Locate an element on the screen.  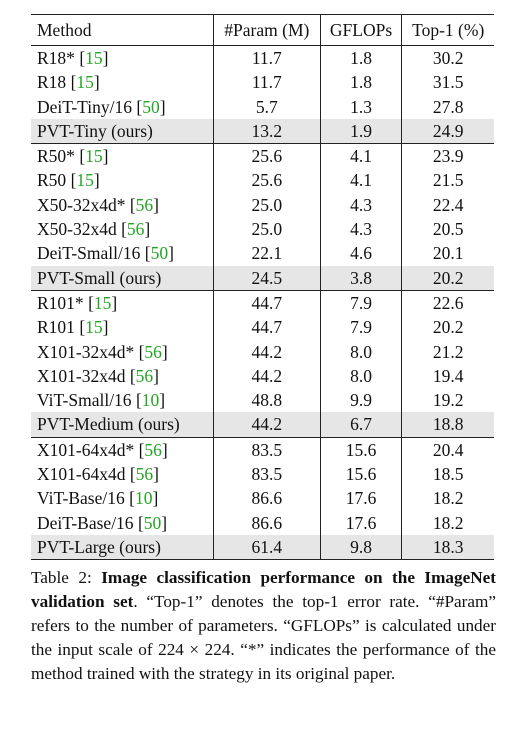
caption-label: Table 2: is located at coordinates (66, 577).